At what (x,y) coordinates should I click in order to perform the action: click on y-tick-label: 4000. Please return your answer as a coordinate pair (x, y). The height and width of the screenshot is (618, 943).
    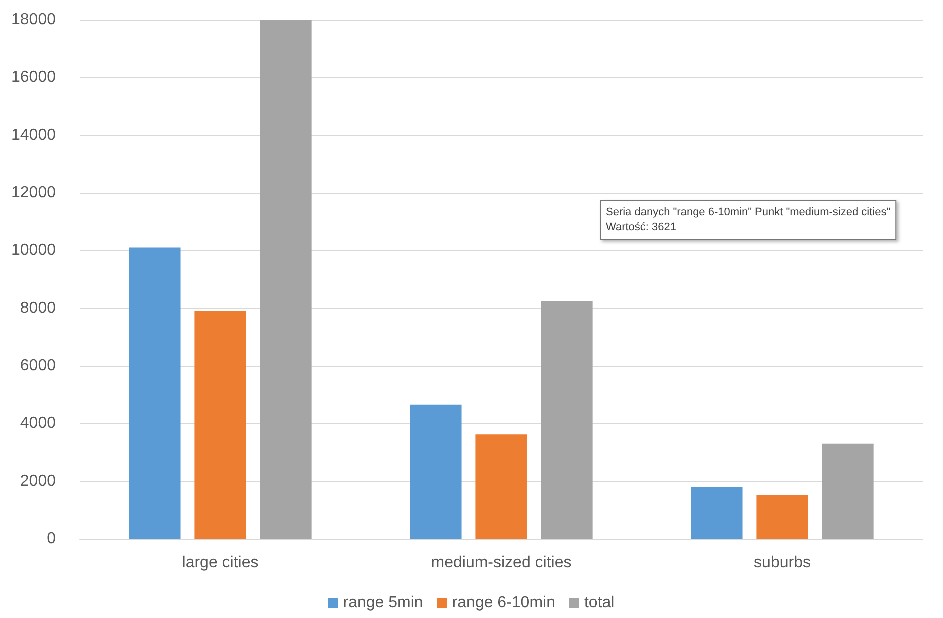
    Looking at the image, I should click on (38, 423).